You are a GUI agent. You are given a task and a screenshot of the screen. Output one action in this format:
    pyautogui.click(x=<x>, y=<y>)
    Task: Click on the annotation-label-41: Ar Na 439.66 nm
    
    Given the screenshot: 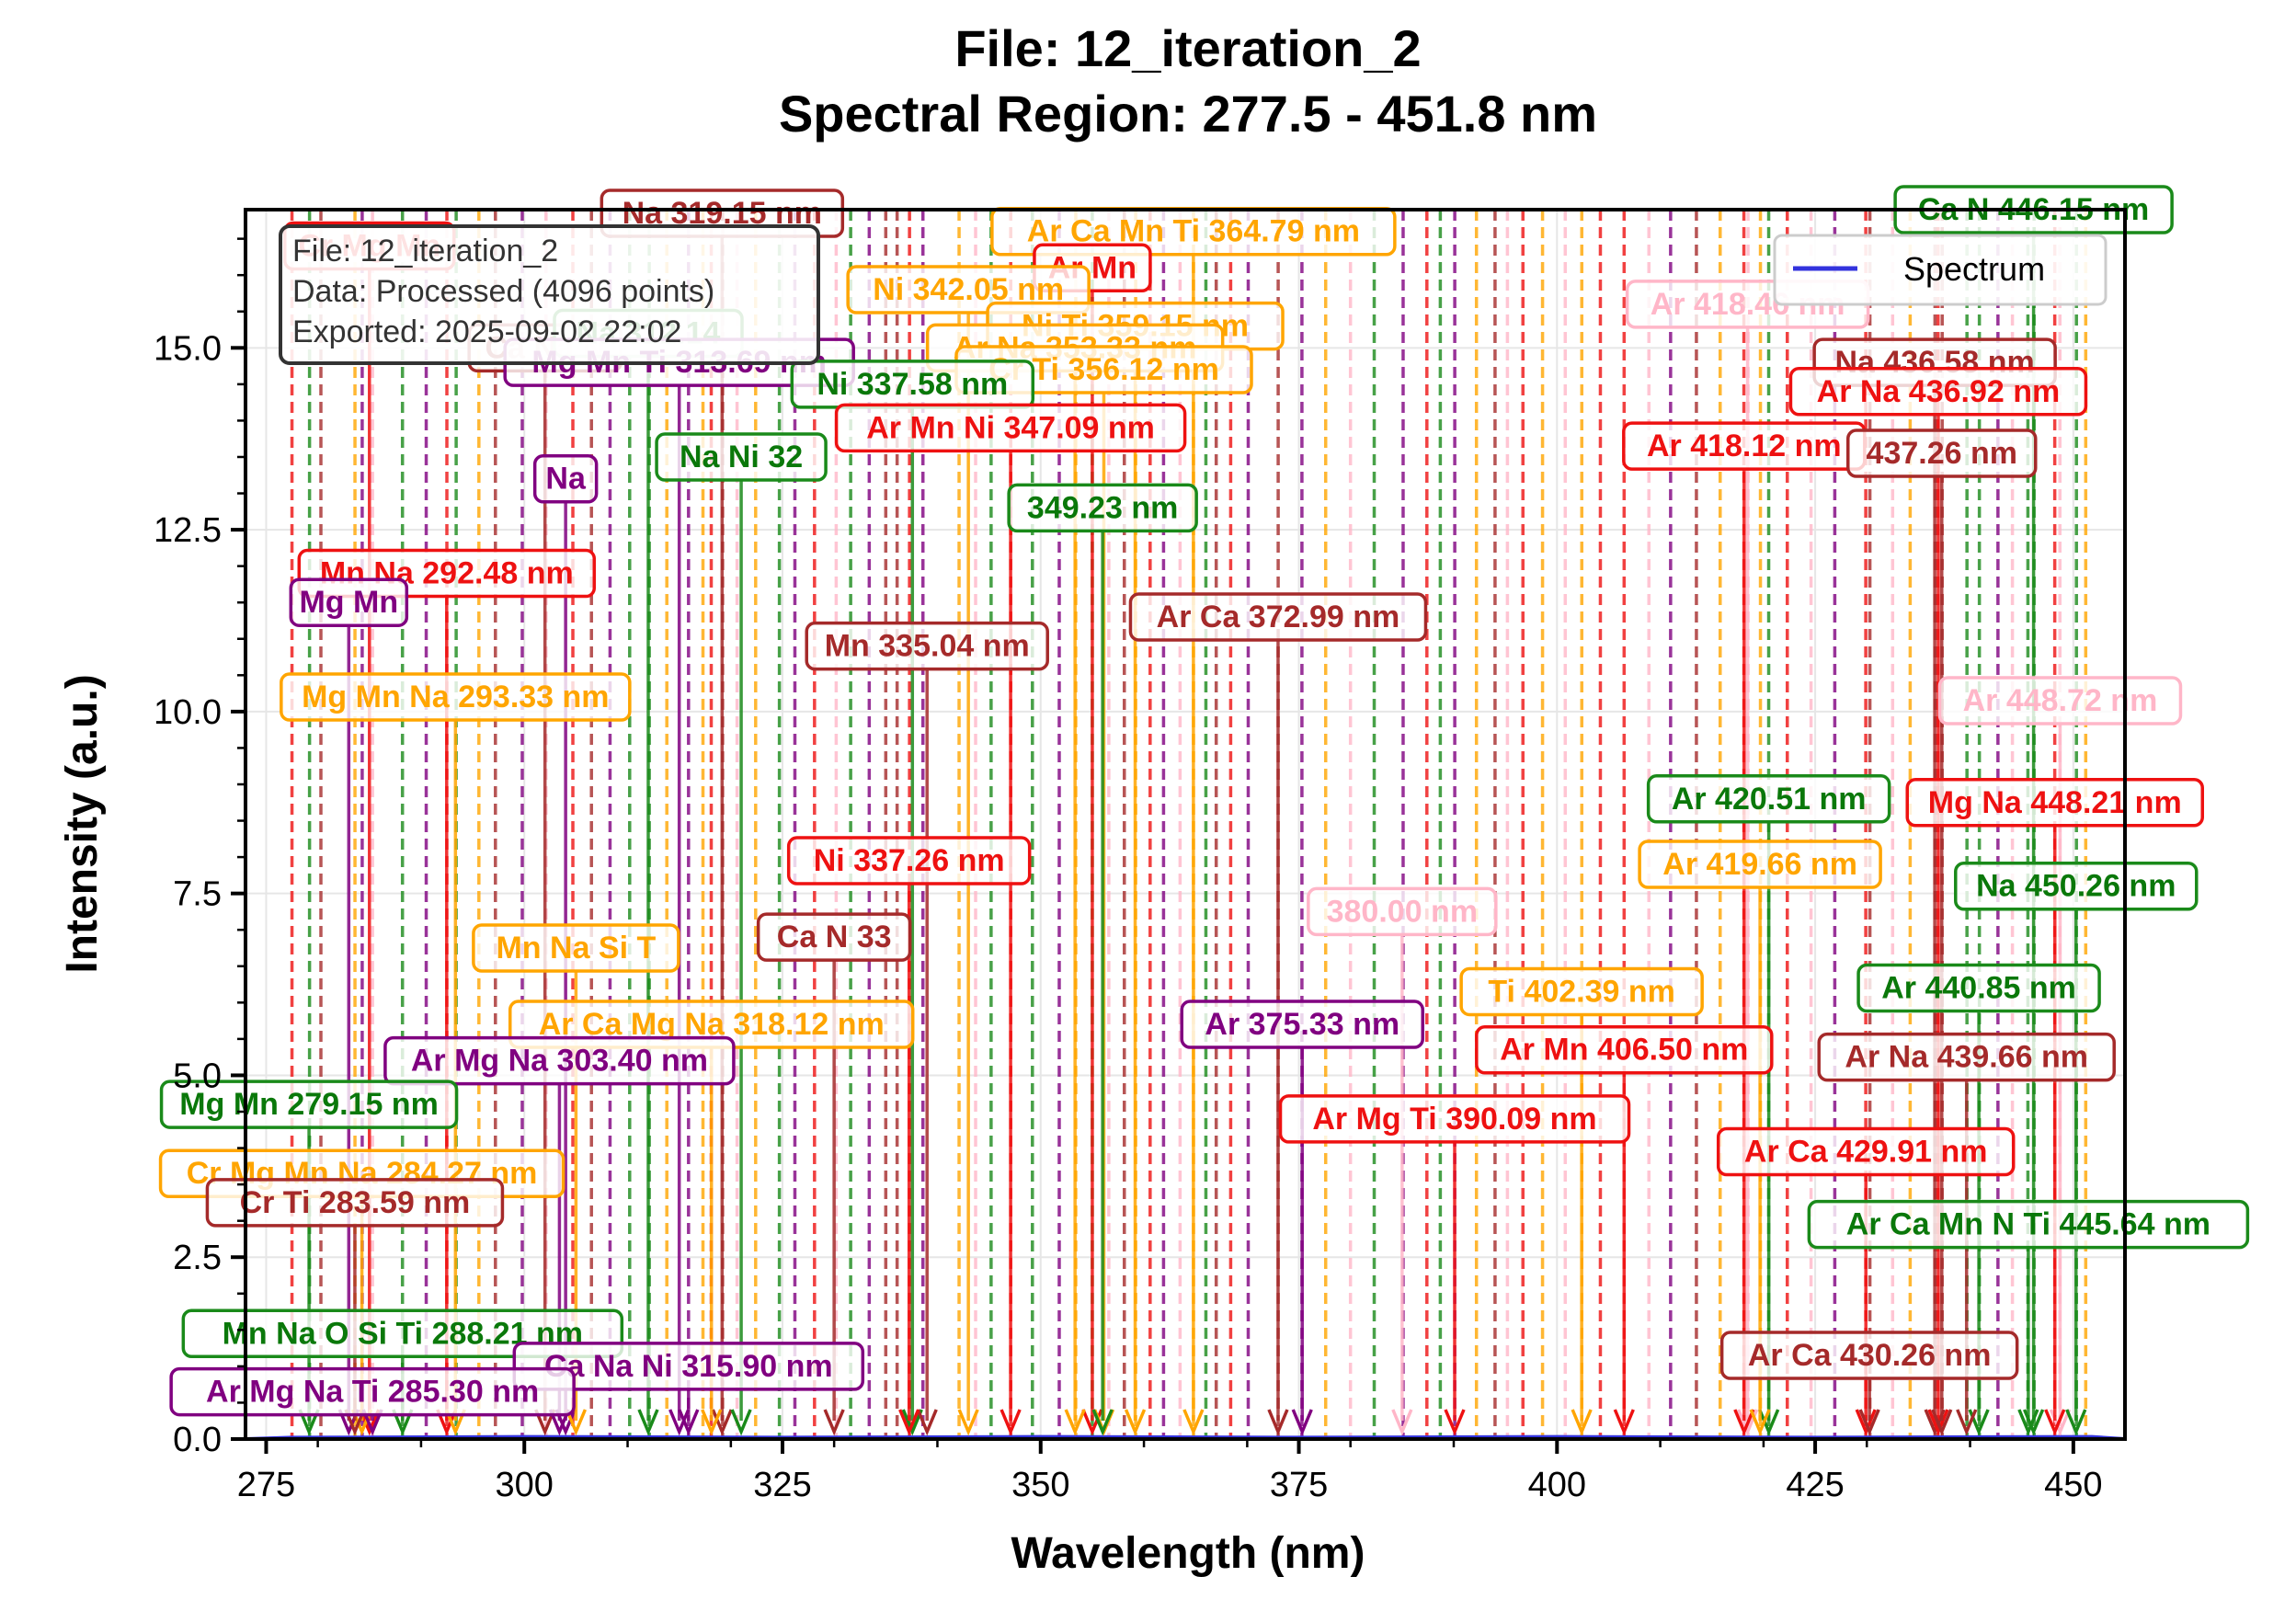 What is the action you would take?
    pyautogui.click(x=1966, y=1057)
    